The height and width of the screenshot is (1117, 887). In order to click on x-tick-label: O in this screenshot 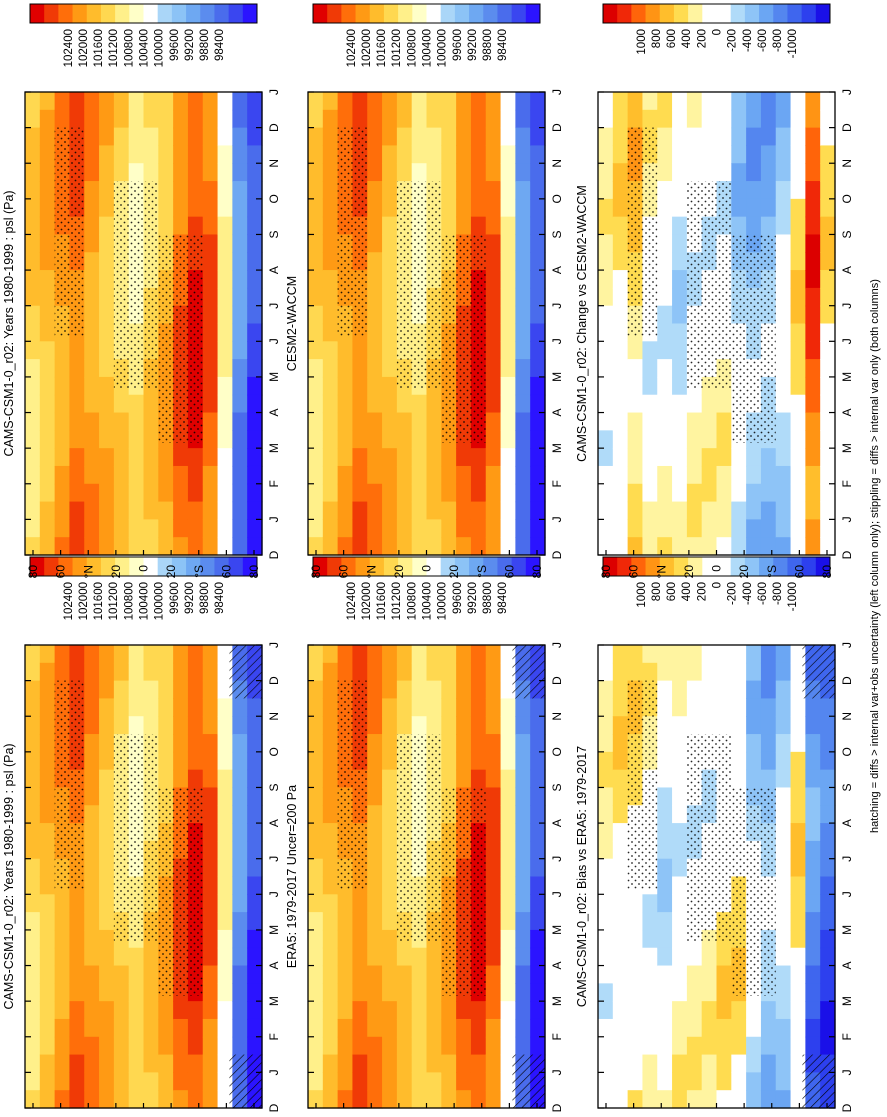, I will do `click(557, 751)`.